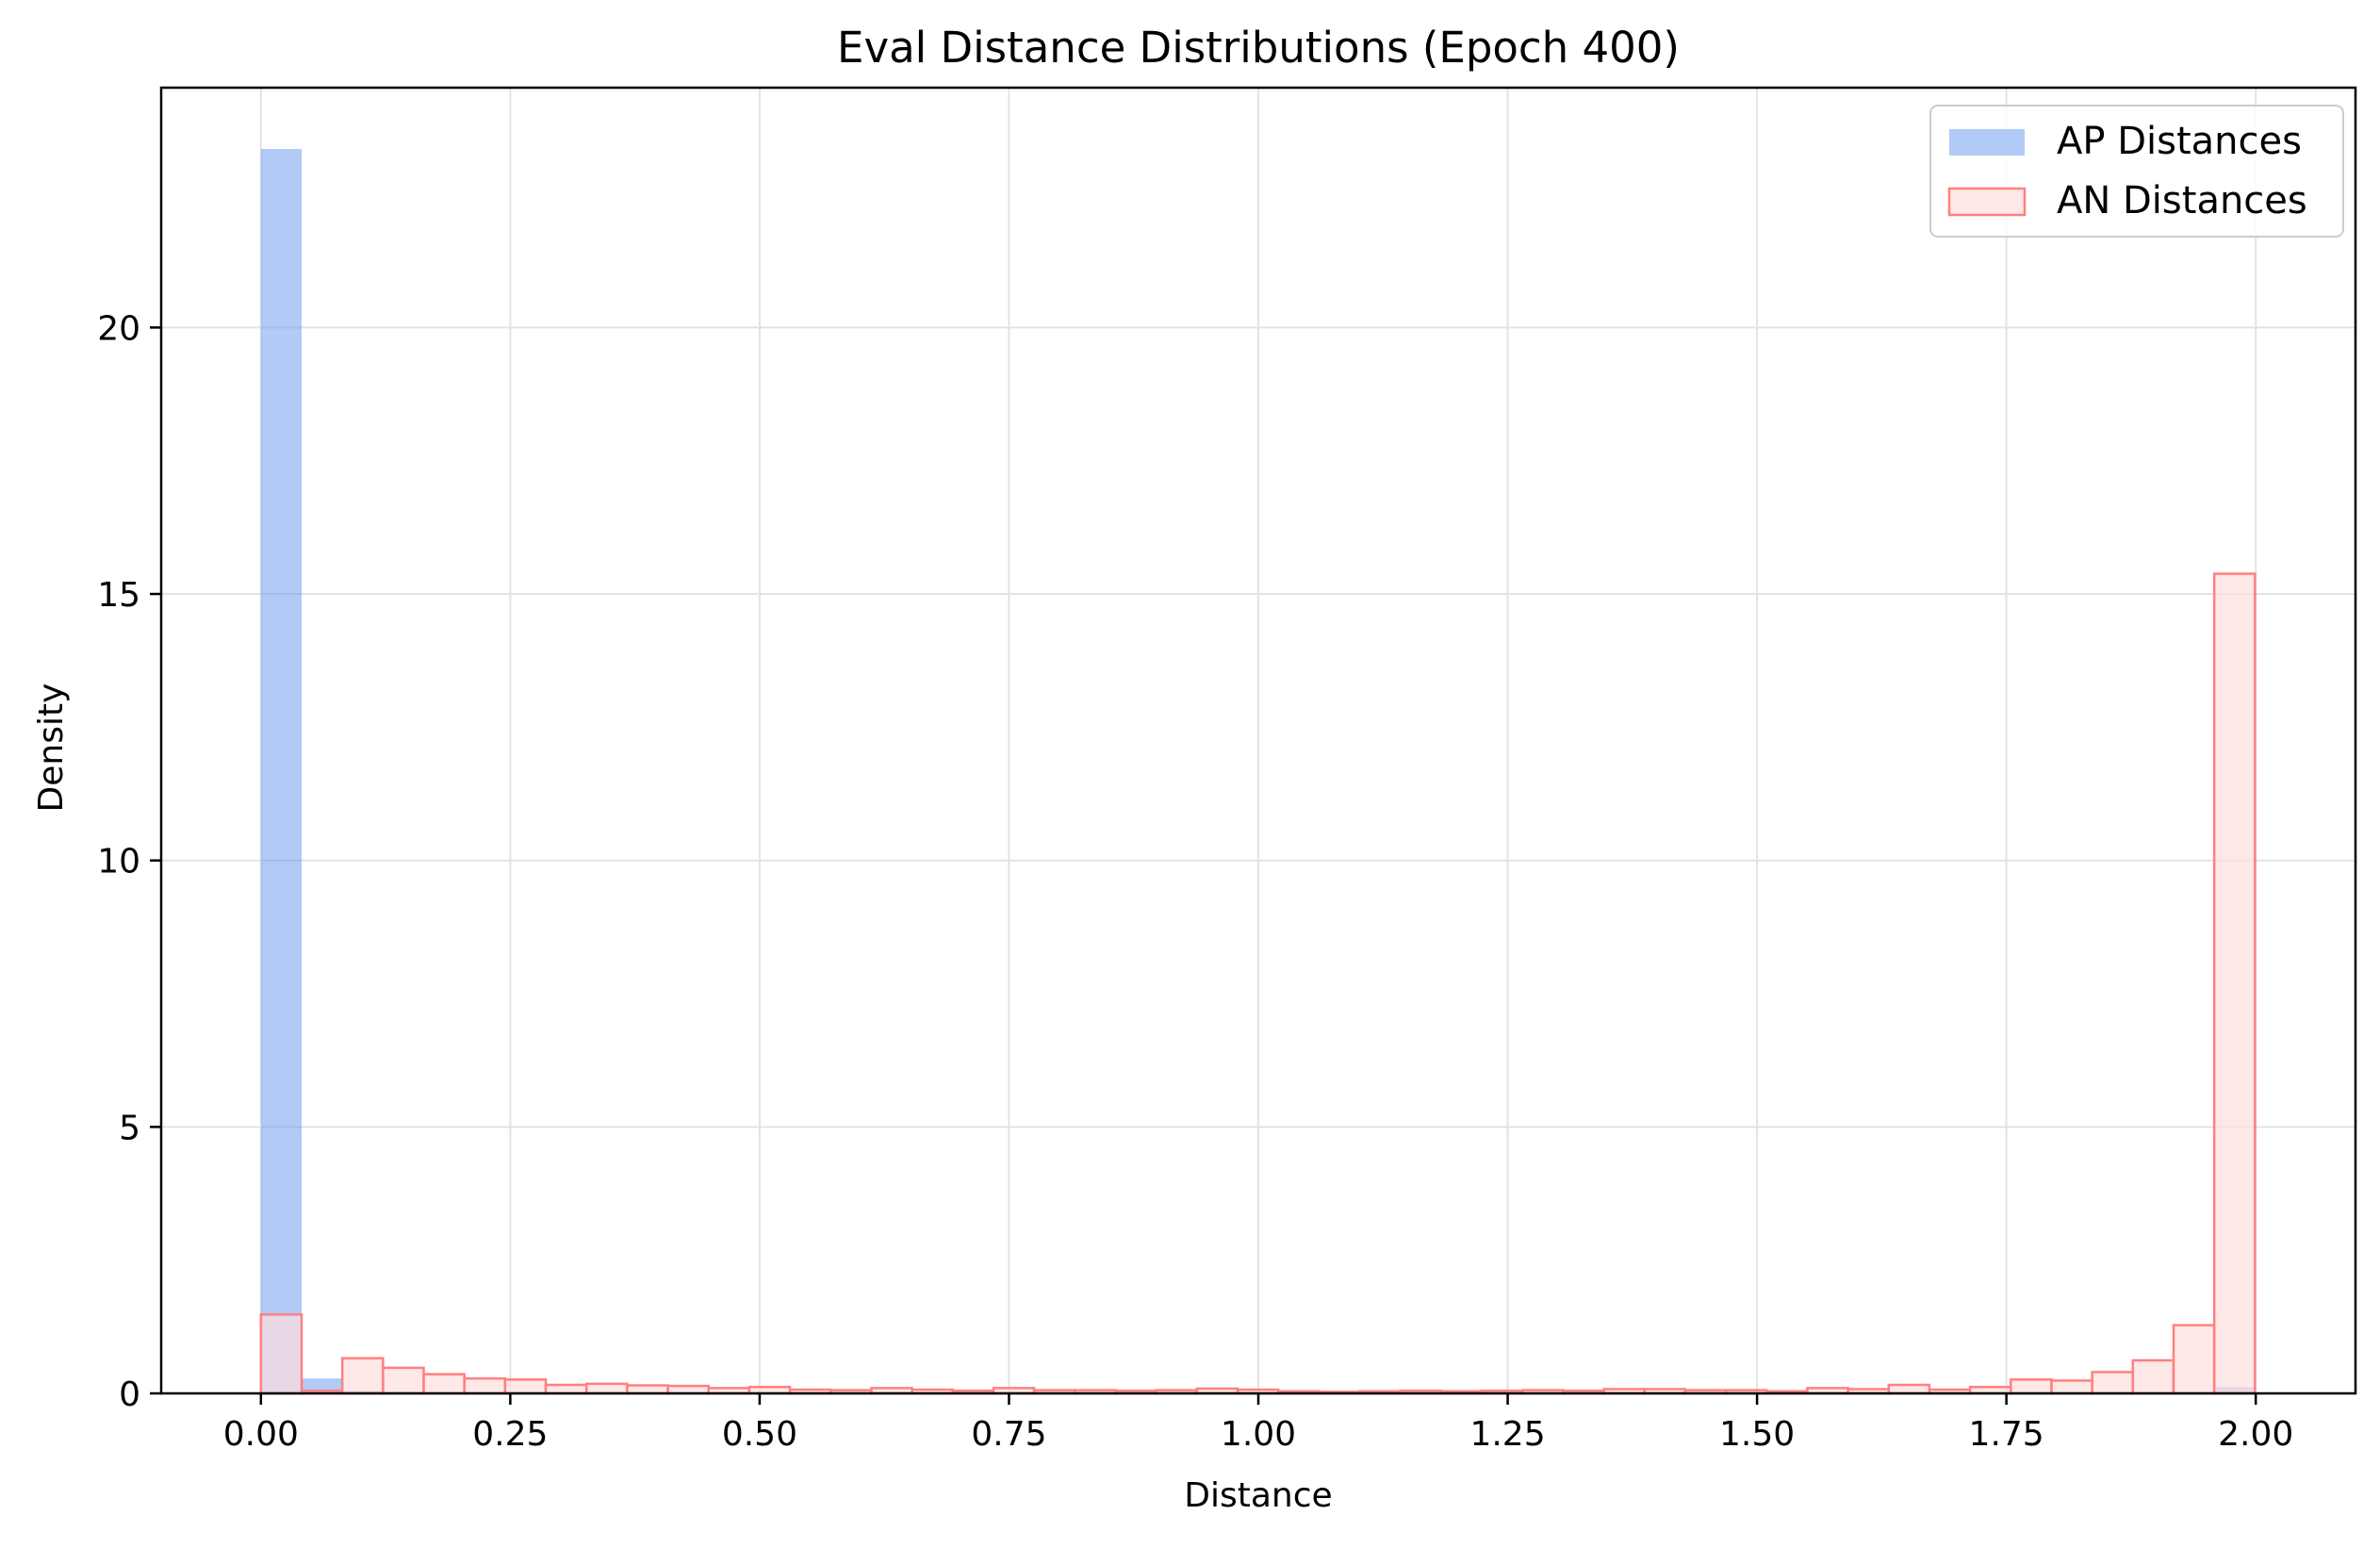  I want to click on x-axis-title: Distance, so click(1258, 1495).